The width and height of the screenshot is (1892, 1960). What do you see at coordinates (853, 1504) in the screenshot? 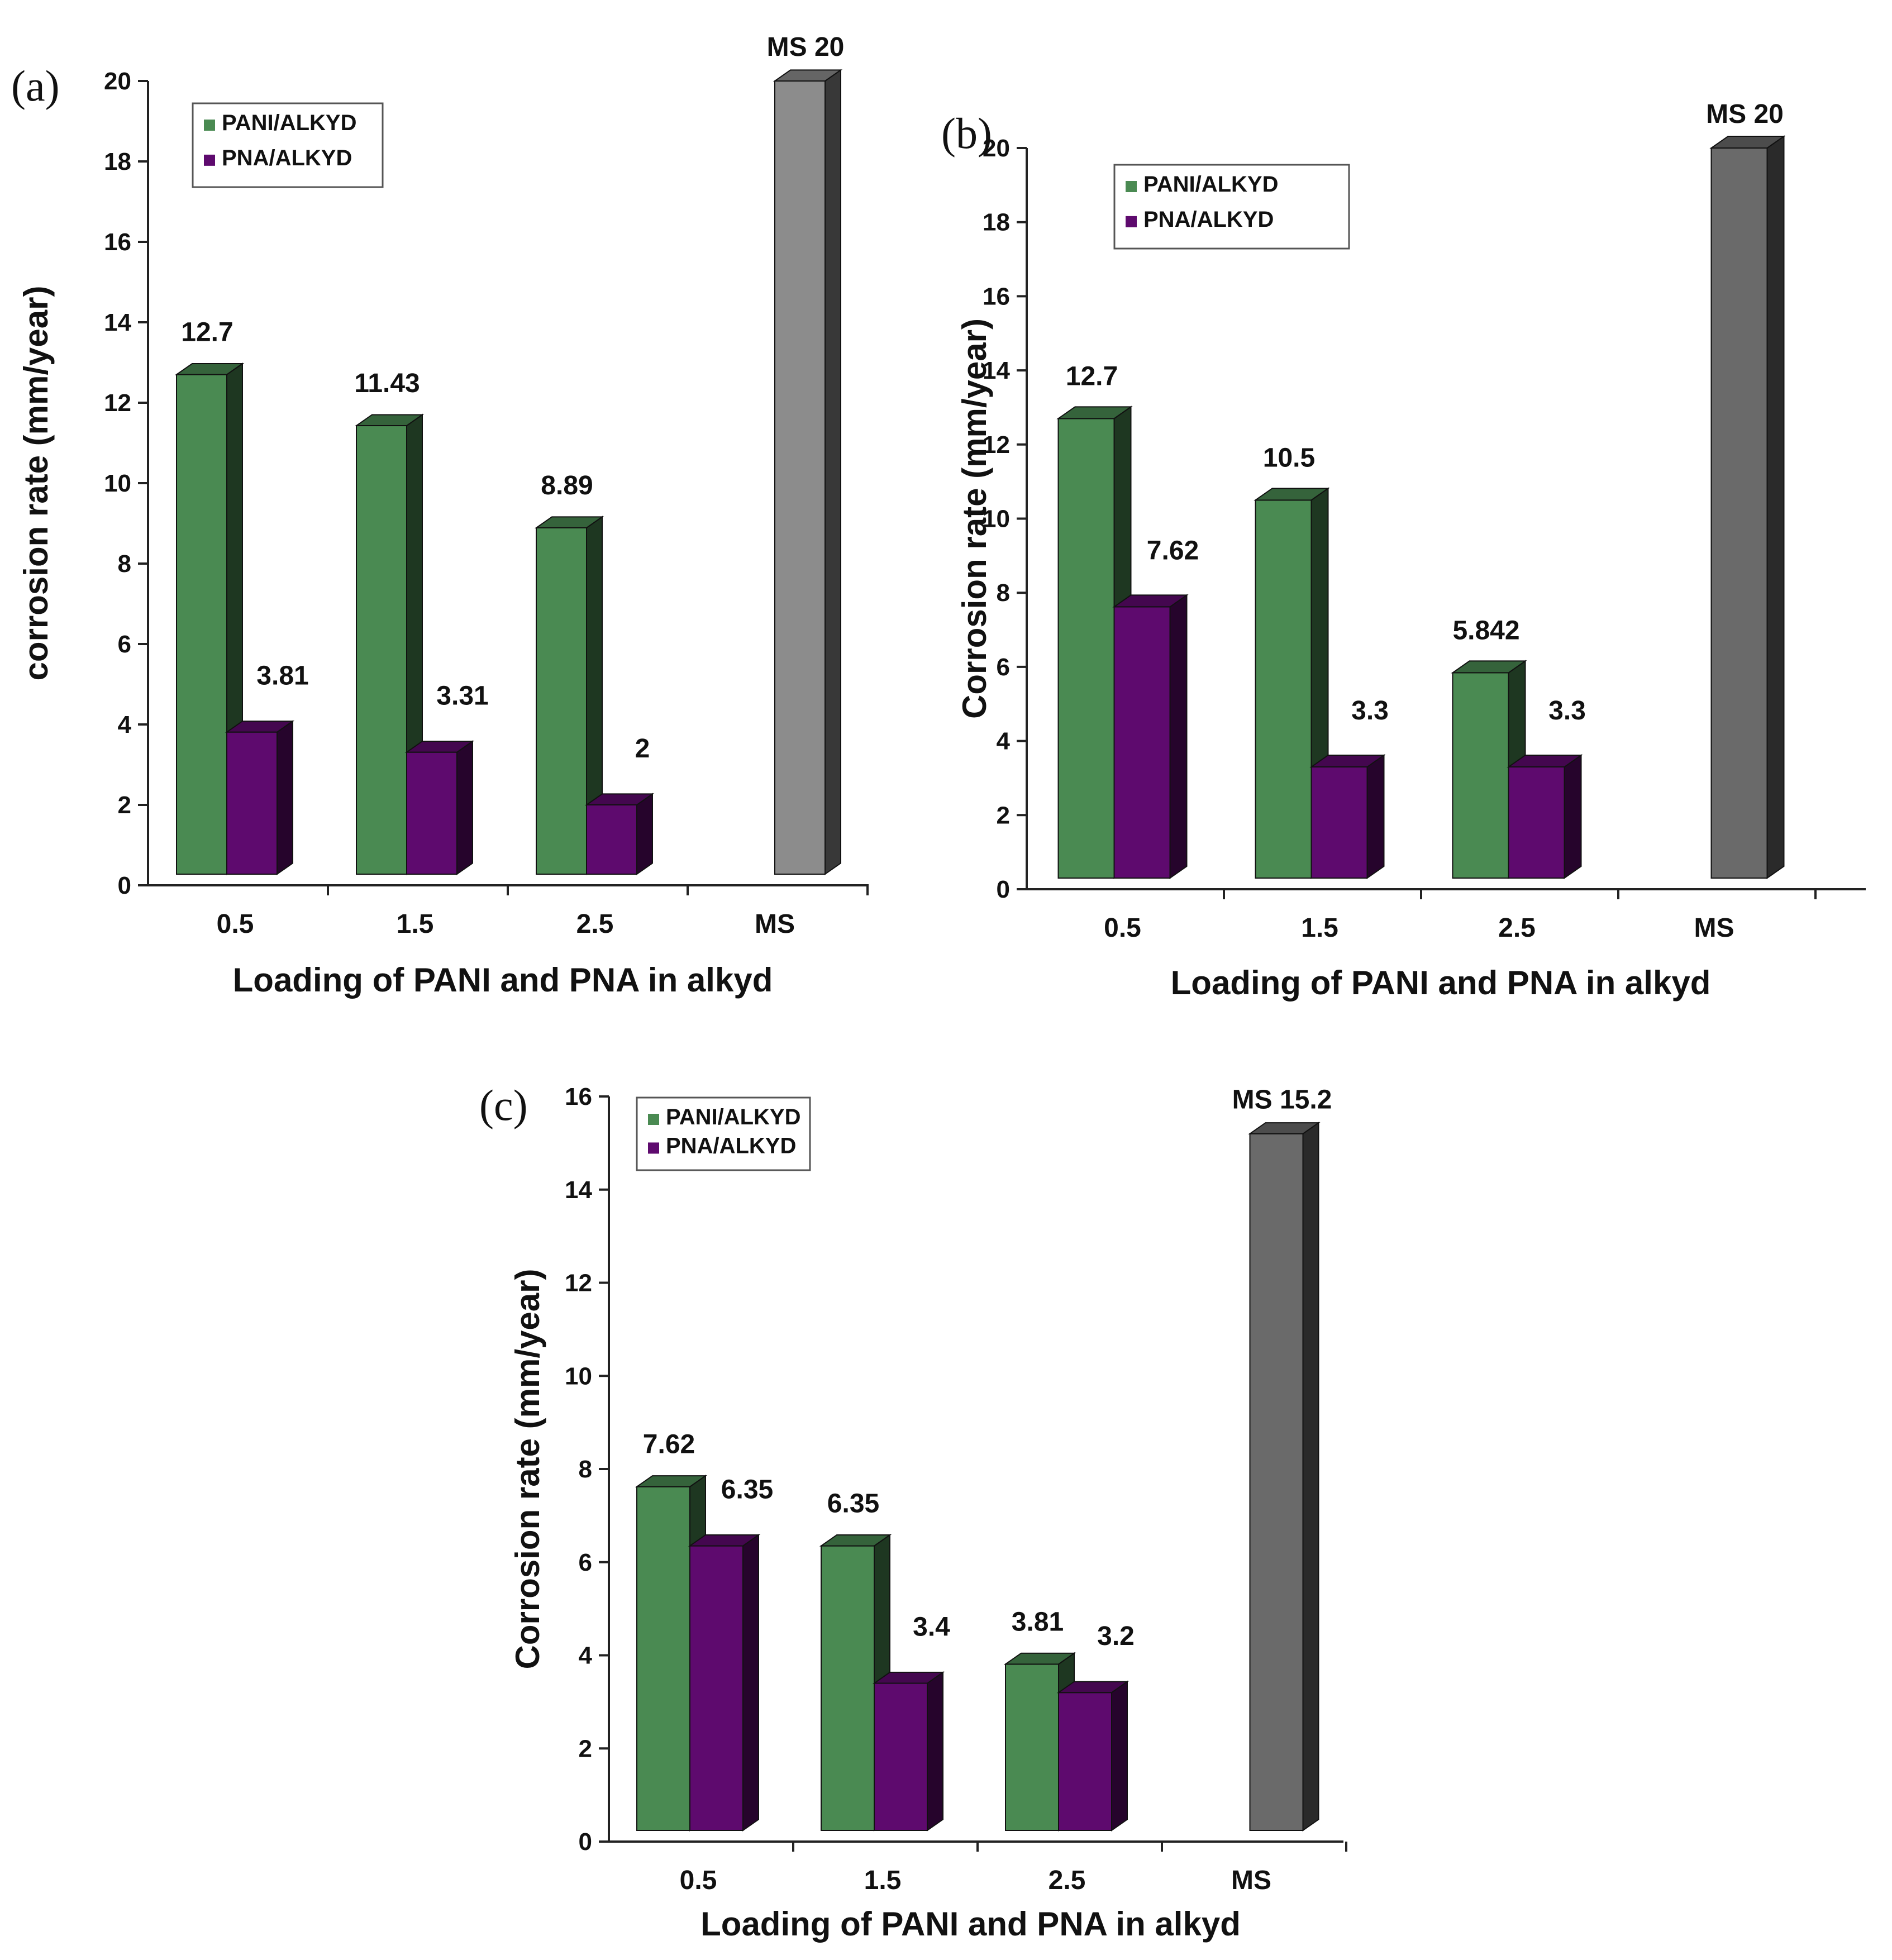
I see `data-label: 6.35` at bounding box center [853, 1504].